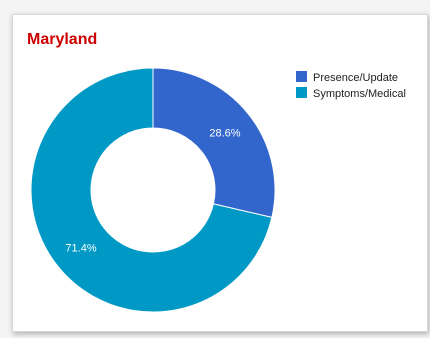 The height and width of the screenshot is (338, 430). What do you see at coordinates (80, 248) in the screenshot?
I see `slice-label-symptoms-medical: 71.4%` at bounding box center [80, 248].